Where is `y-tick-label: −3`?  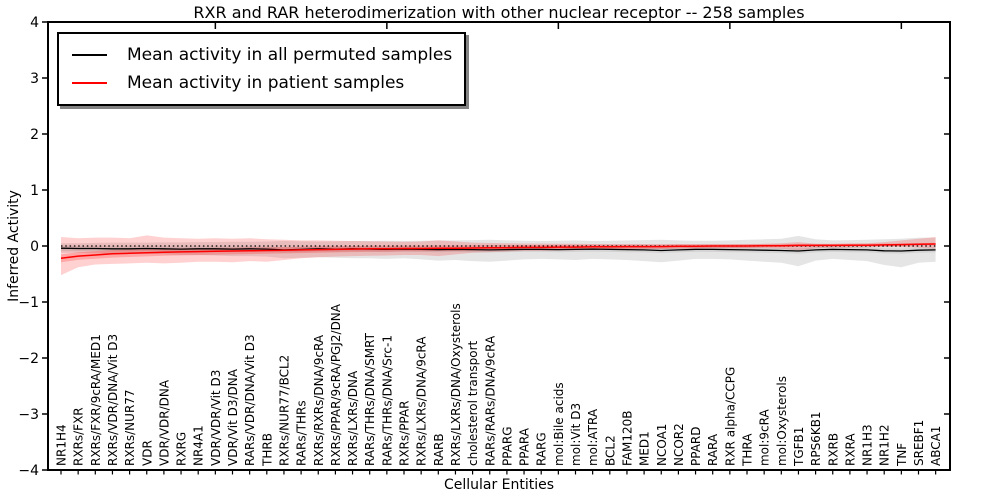
y-tick-label: −3 is located at coordinates (28, 415).